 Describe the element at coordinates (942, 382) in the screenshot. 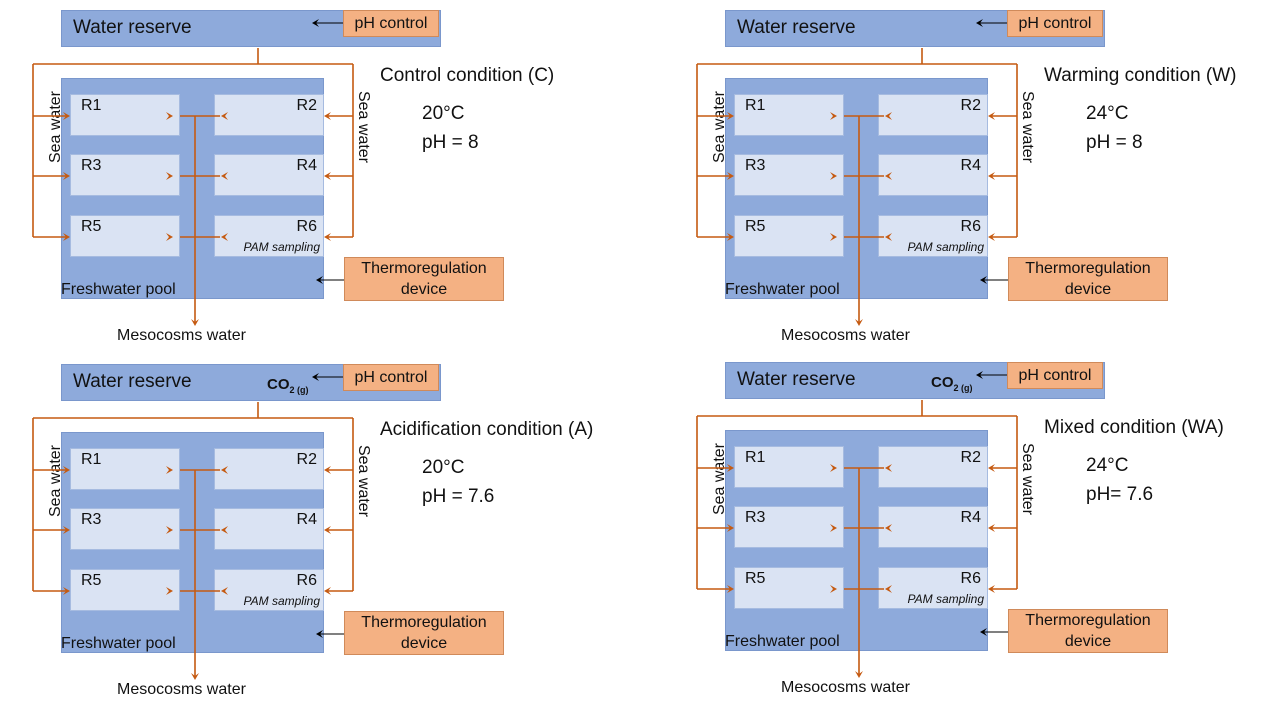

I see `co2-text: CO` at that location.